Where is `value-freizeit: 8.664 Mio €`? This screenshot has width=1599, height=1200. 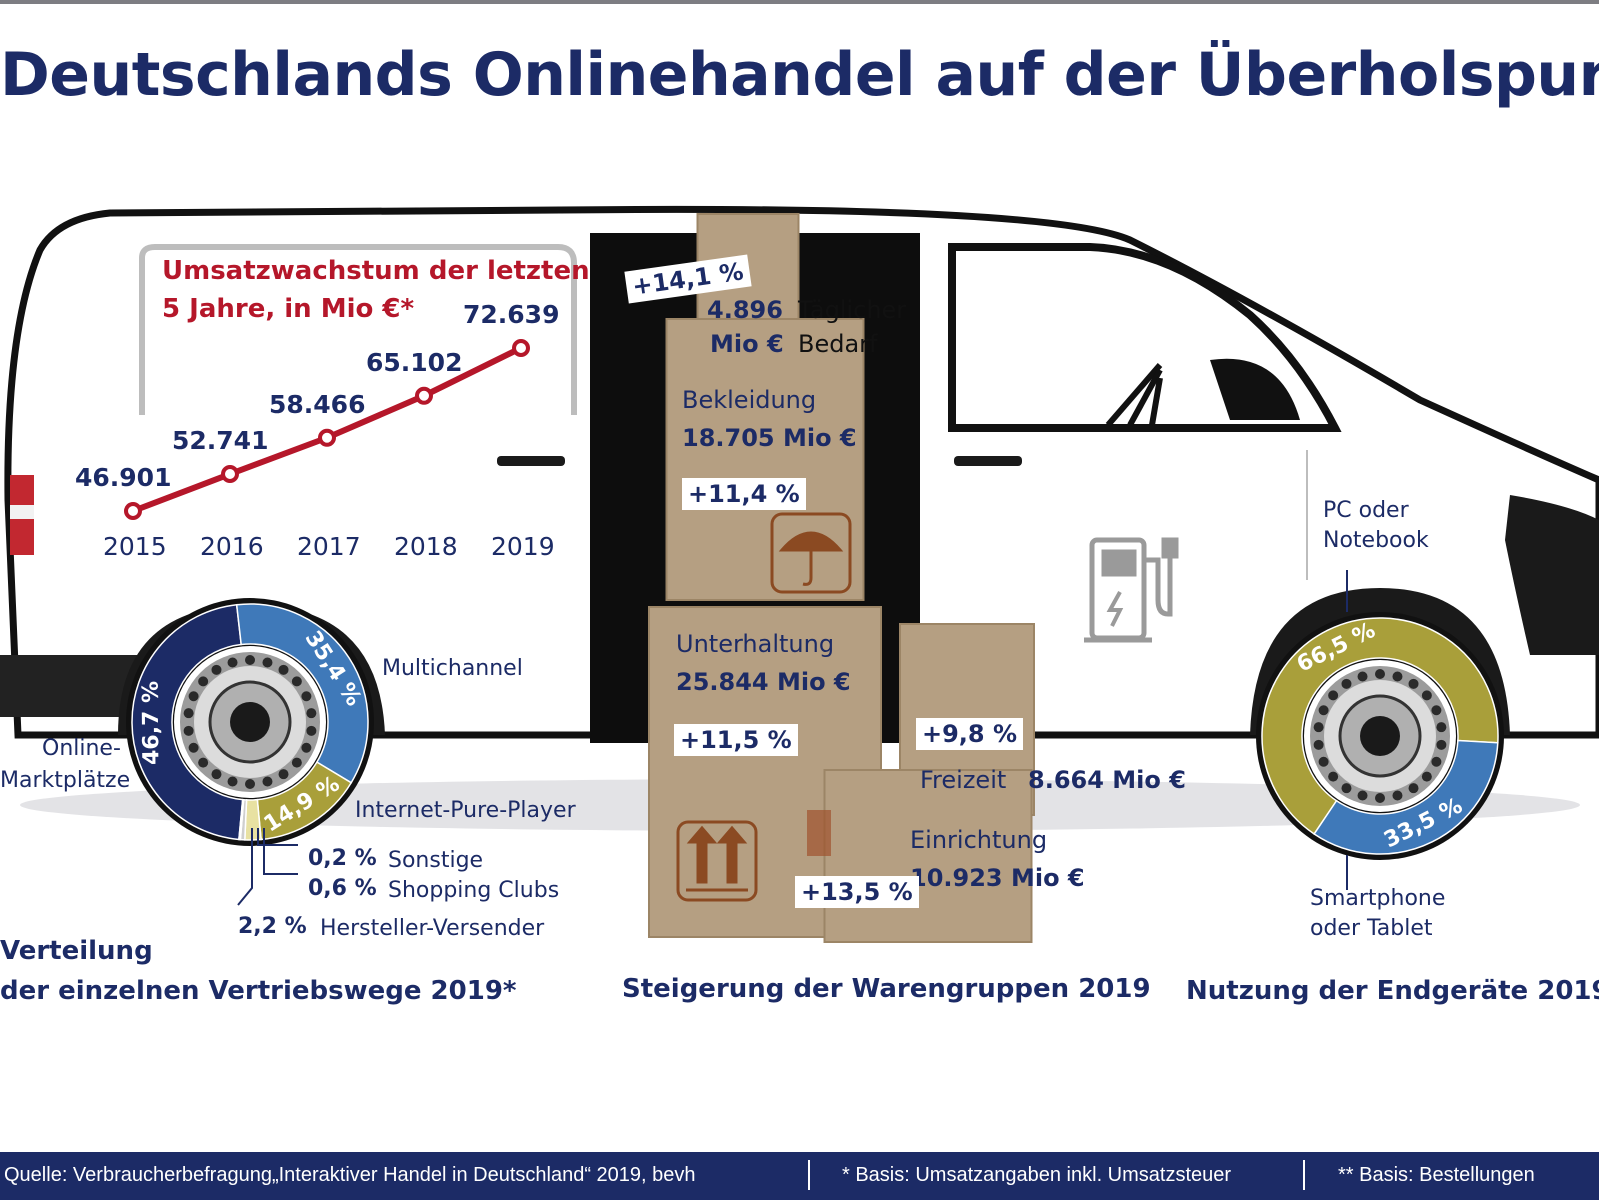 value-freizeit: 8.664 Mio € is located at coordinates (1107, 780).